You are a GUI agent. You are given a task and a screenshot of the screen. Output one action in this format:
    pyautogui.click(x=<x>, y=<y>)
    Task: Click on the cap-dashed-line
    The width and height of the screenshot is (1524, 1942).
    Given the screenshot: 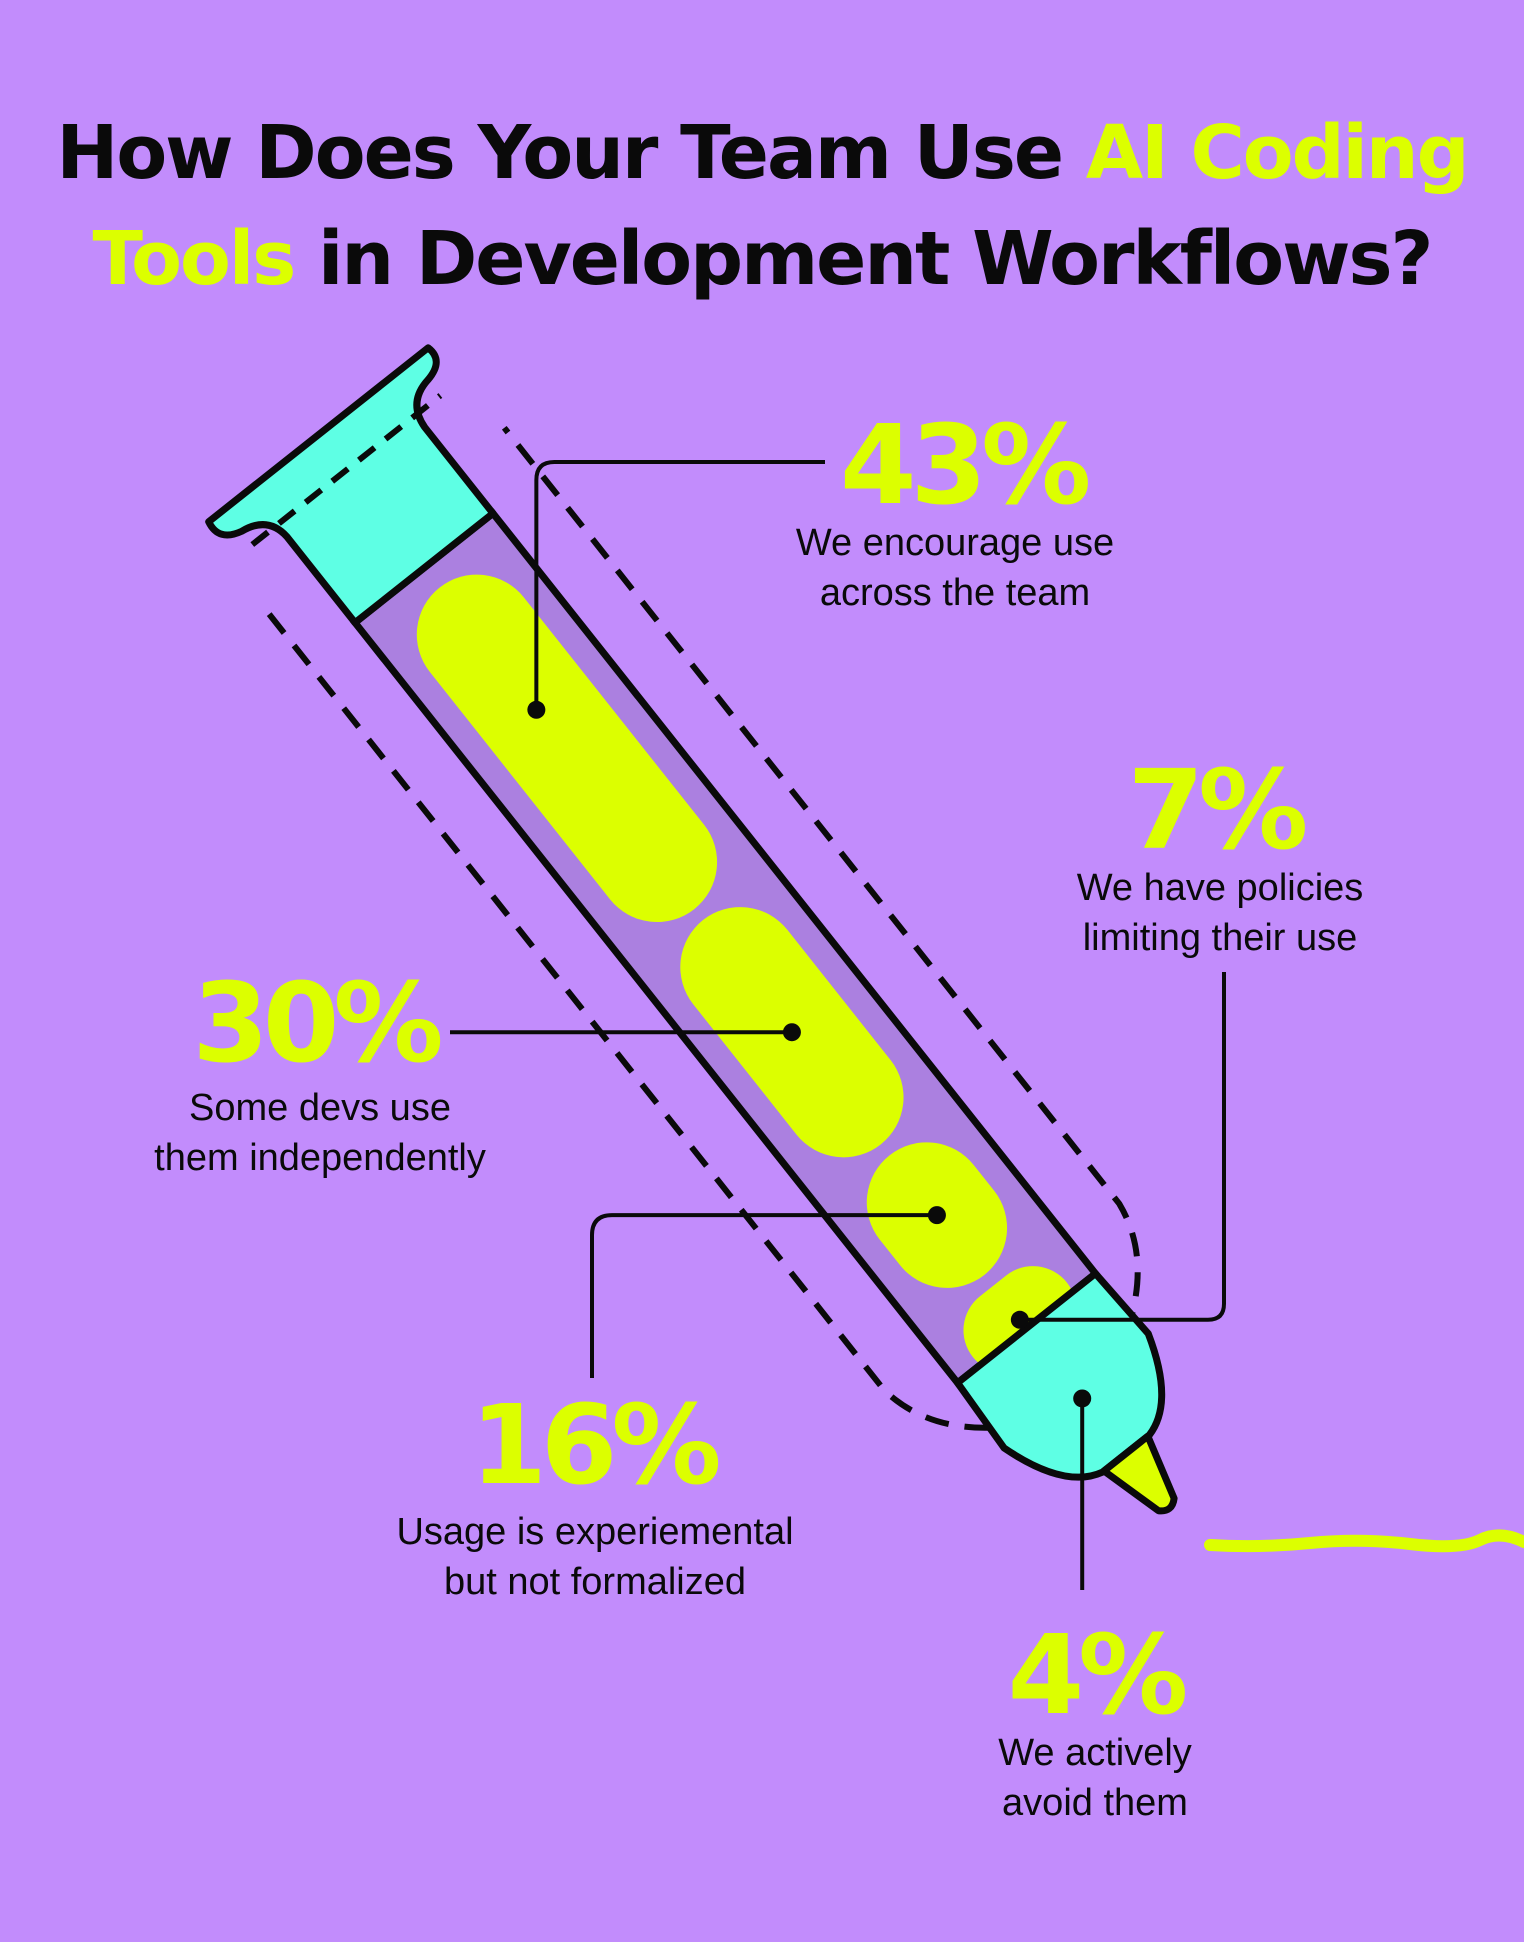 What is the action you would take?
    pyautogui.click(x=346, y=470)
    